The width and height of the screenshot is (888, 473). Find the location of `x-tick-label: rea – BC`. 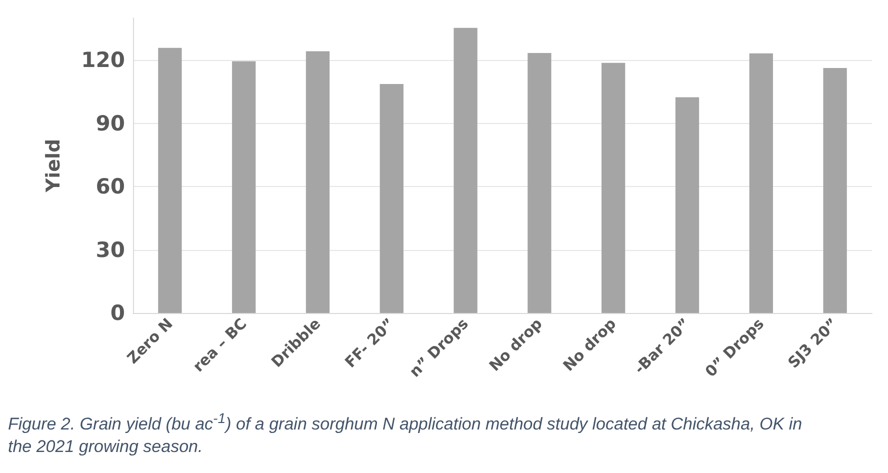

x-tick-label: rea – BC is located at coordinates (219, 345).